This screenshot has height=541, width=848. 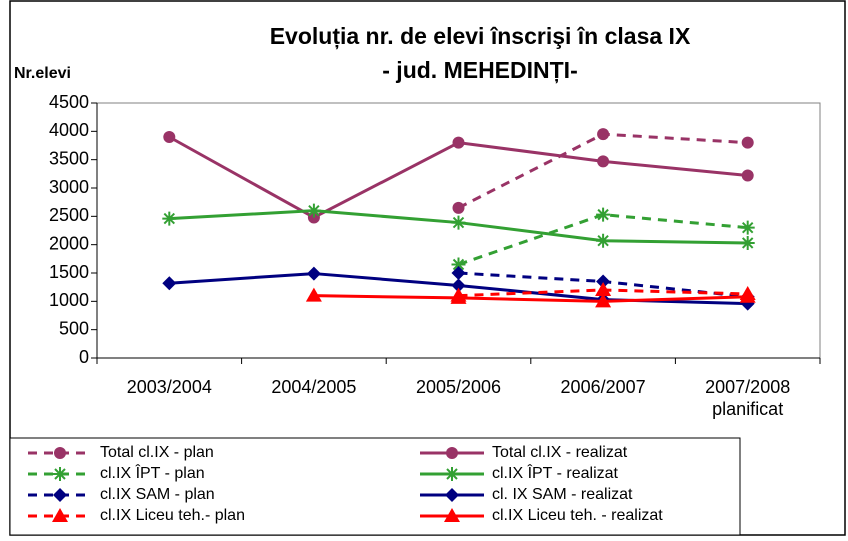 I want to click on y-tick-label: 4500, so click(x=69, y=102).